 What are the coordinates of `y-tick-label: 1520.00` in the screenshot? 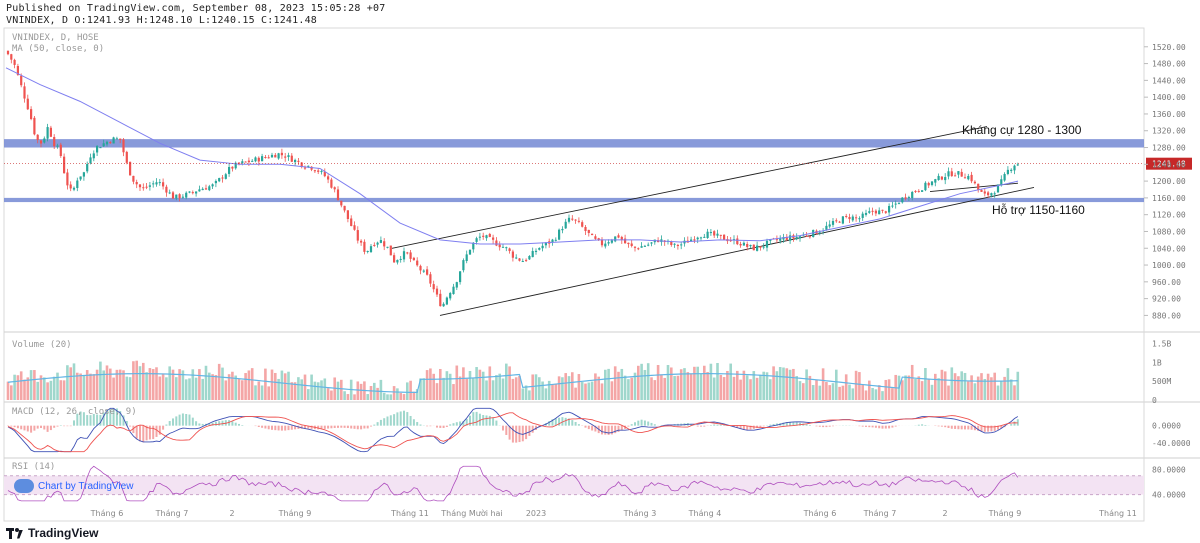 It's located at (1169, 47).